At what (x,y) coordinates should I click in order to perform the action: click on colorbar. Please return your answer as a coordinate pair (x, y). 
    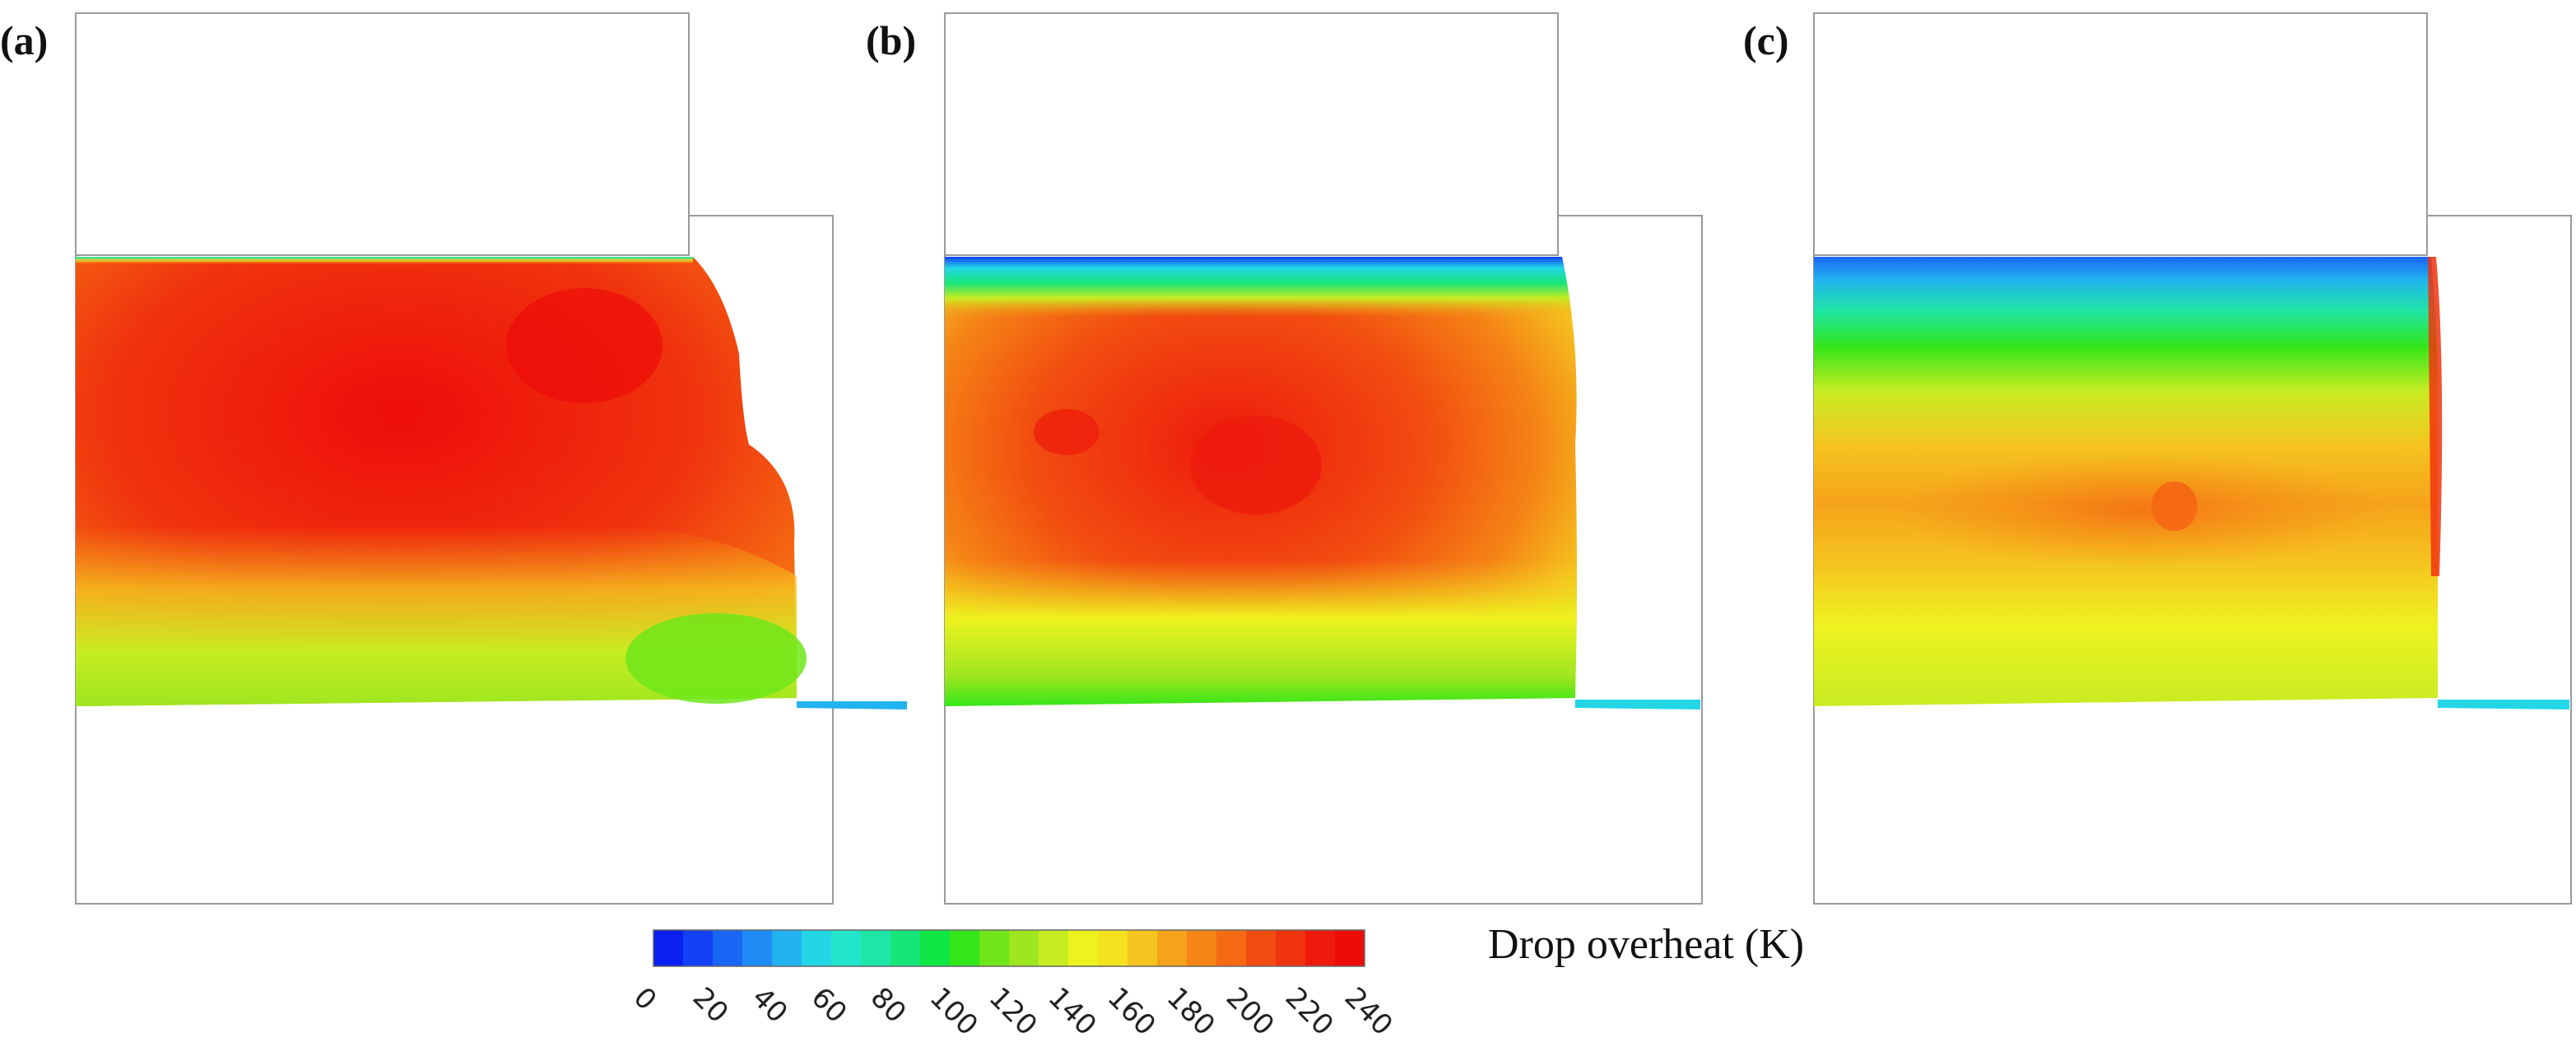
    Looking at the image, I should click on (1009, 948).